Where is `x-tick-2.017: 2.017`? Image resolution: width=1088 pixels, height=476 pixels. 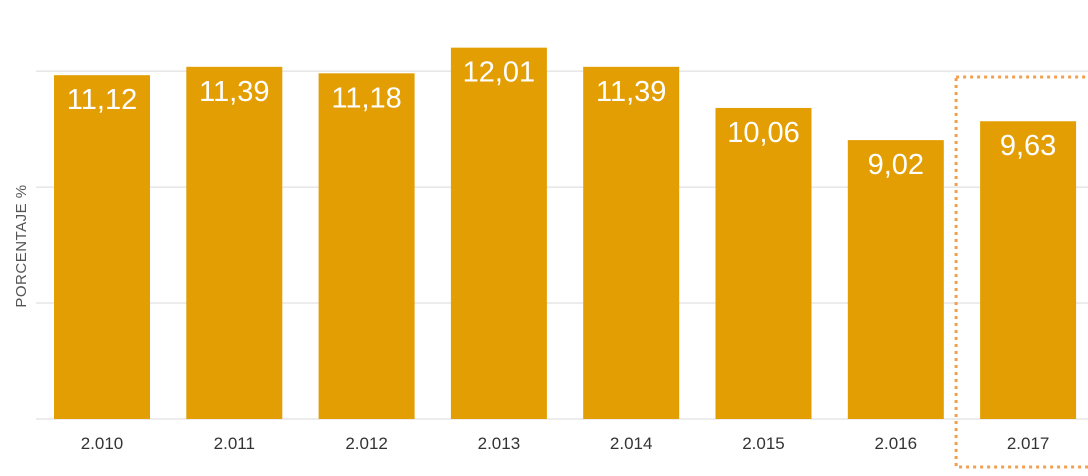
x-tick-2.017: 2.017 is located at coordinates (1028, 443).